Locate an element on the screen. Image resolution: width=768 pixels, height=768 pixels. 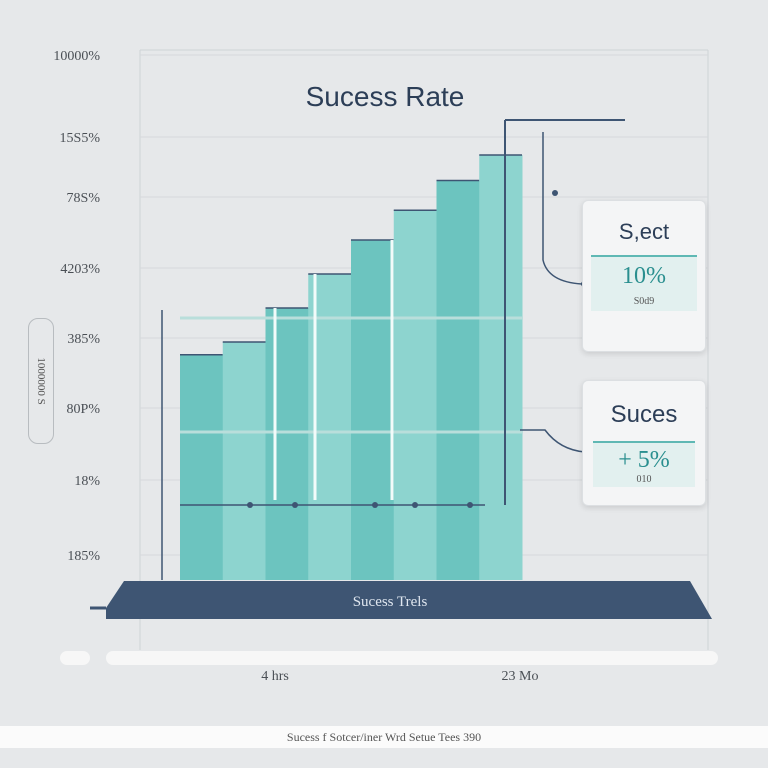
vertical-legend-label: 1000000 S is located at coordinates (41, 381).